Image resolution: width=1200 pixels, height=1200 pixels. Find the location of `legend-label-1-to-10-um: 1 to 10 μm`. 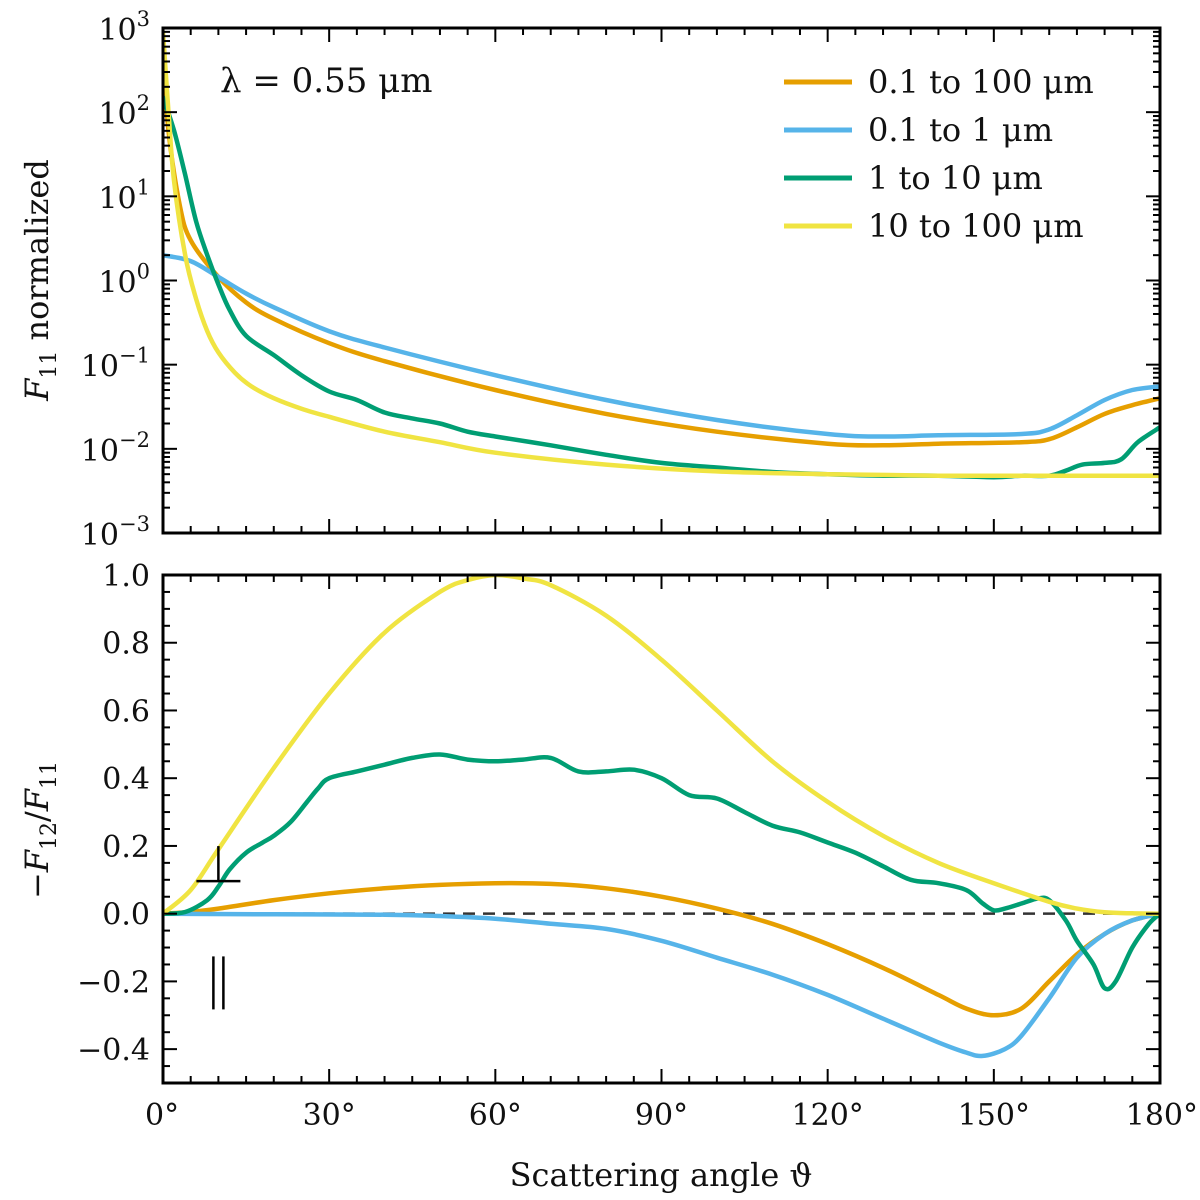

legend-label-1-to-10-um: 1 to 10 μm is located at coordinates (955, 178).